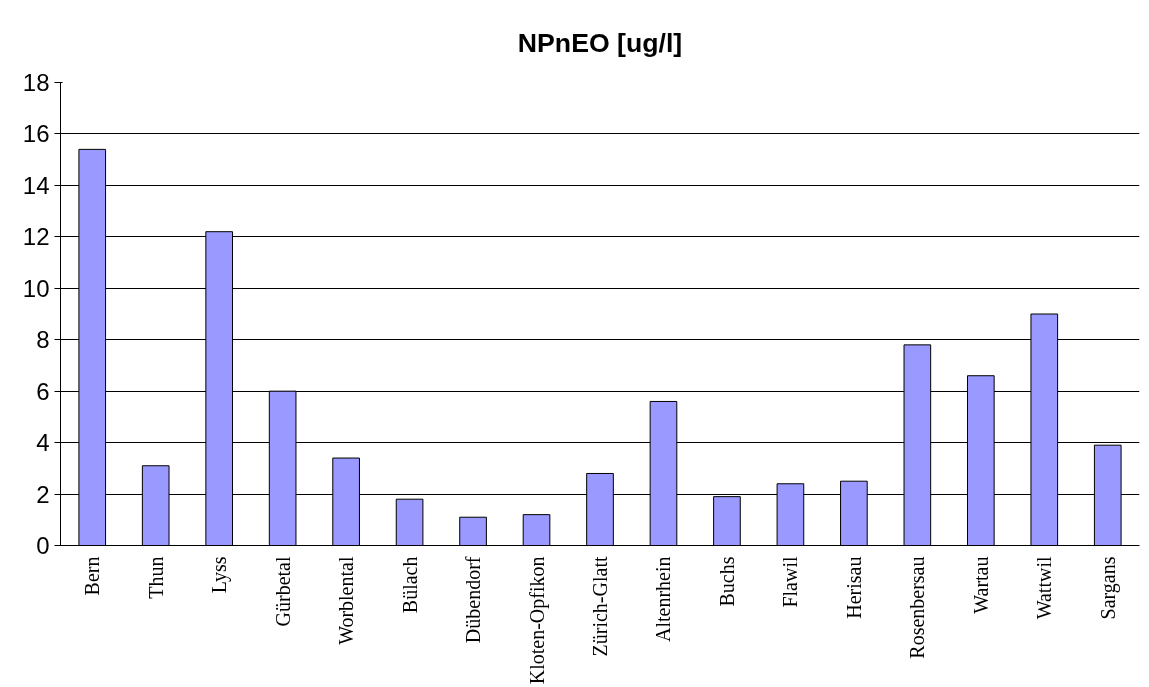 Image resolution: width=1149 pixels, height=687 pixels. What do you see at coordinates (36, 82) in the screenshot?
I see `y-tick-label: 18` at bounding box center [36, 82].